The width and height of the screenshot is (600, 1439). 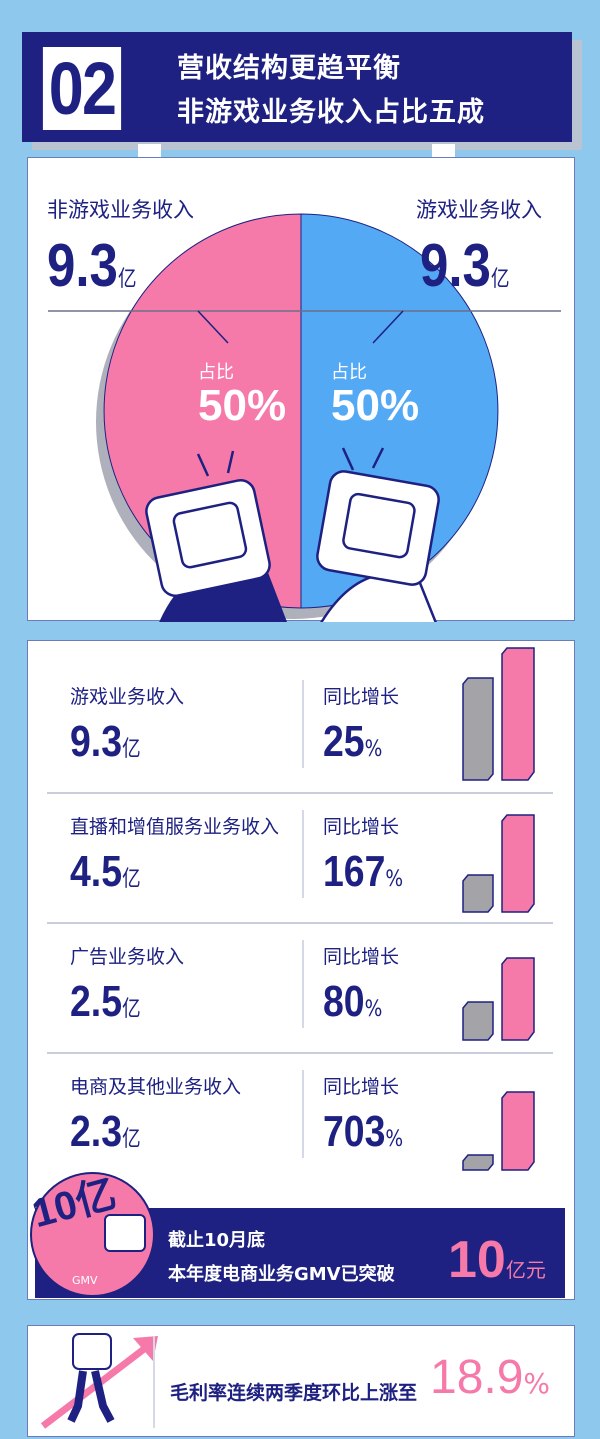 What do you see at coordinates (105, 1131) in the screenshot?
I see `row-value: 2.3亿` at bounding box center [105, 1131].